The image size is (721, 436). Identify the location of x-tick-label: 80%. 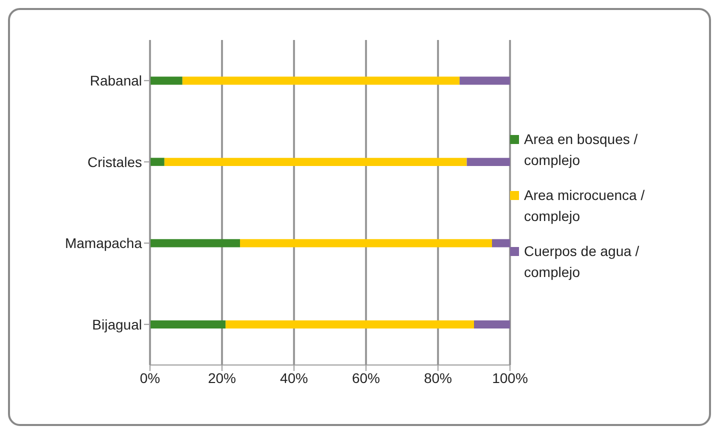
(438, 378).